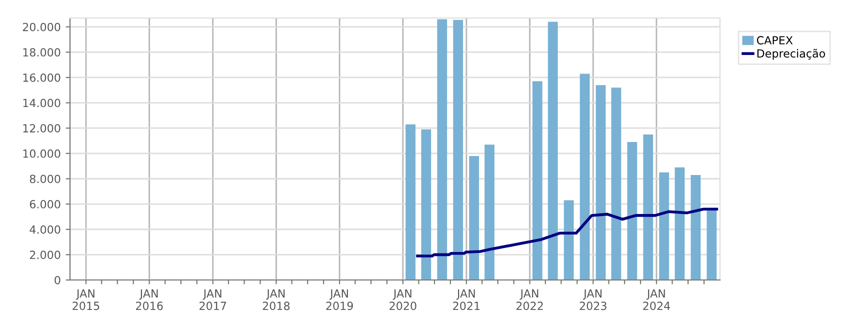  What do you see at coordinates (339, 299) in the screenshot?
I see `x-tick-label: JAN 2019` at bounding box center [339, 299].